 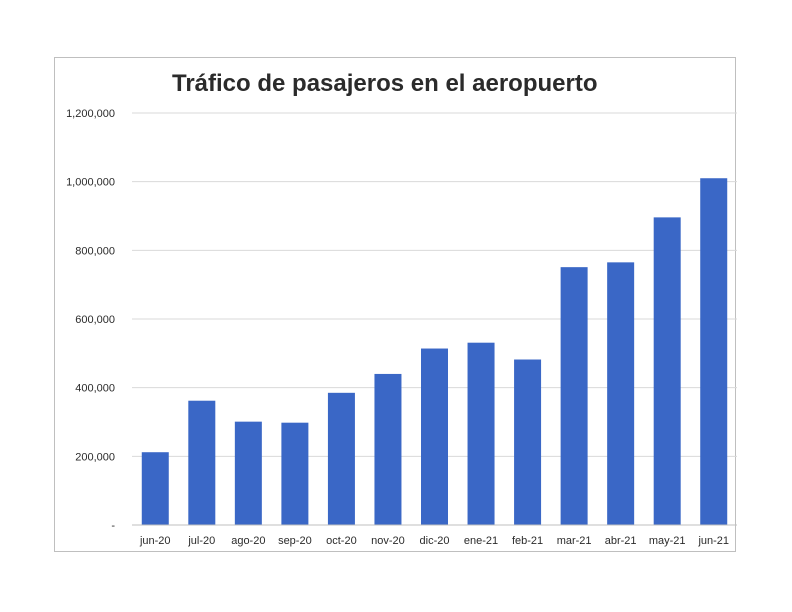 What do you see at coordinates (527, 541) in the screenshot?
I see `x-tick-label: feb-21` at bounding box center [527, 541].